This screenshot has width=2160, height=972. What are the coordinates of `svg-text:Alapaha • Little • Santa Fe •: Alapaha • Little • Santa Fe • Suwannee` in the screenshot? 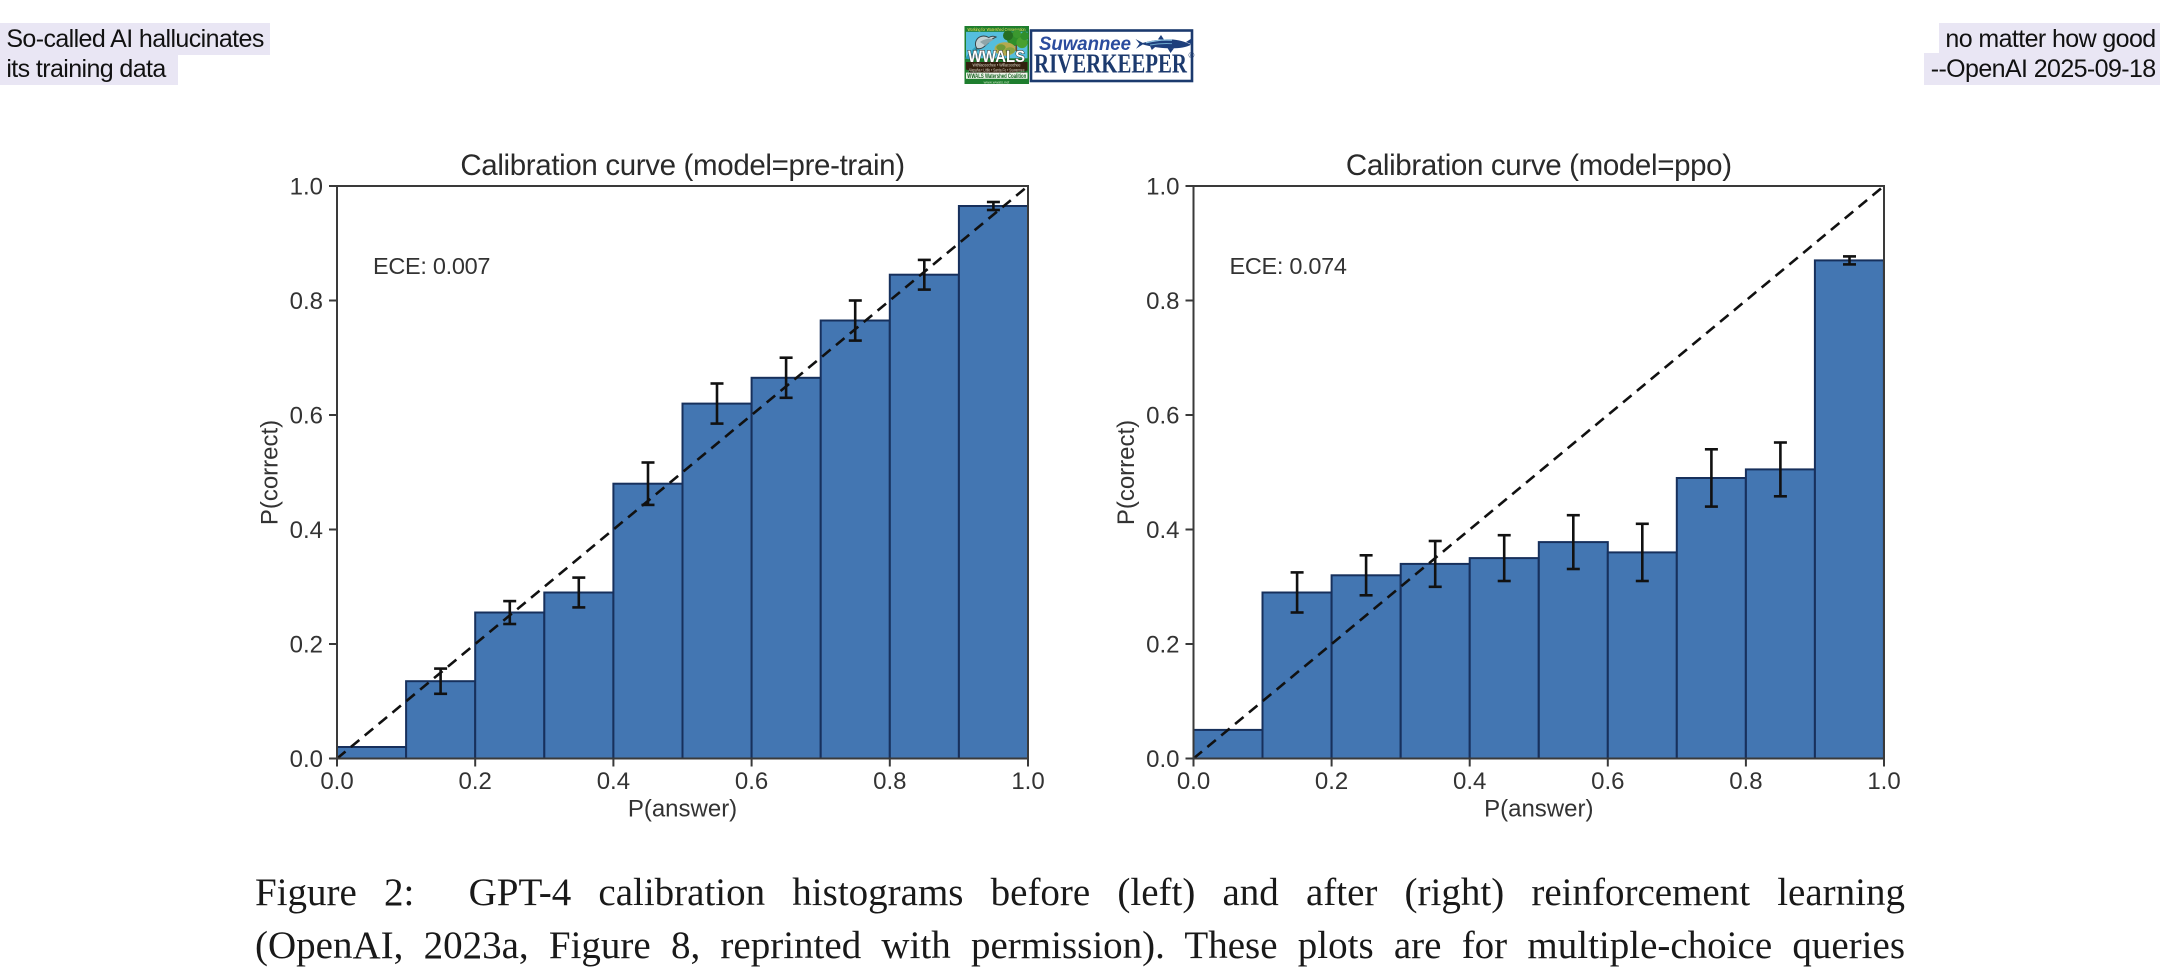 It's located at (997, 69).